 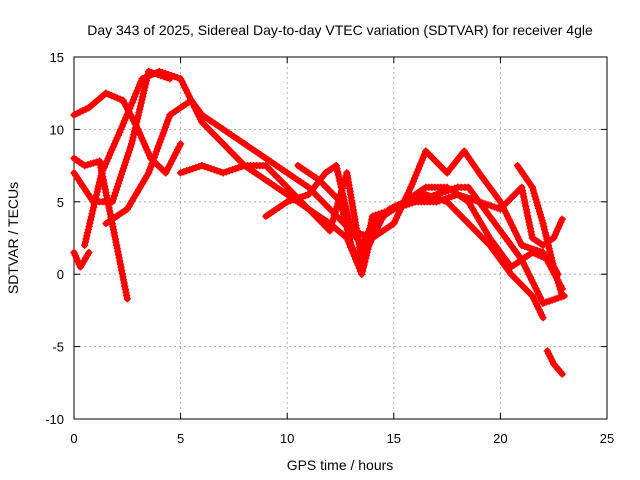 I want to click on y-tick-label: 10, so click(x=57, y=129).